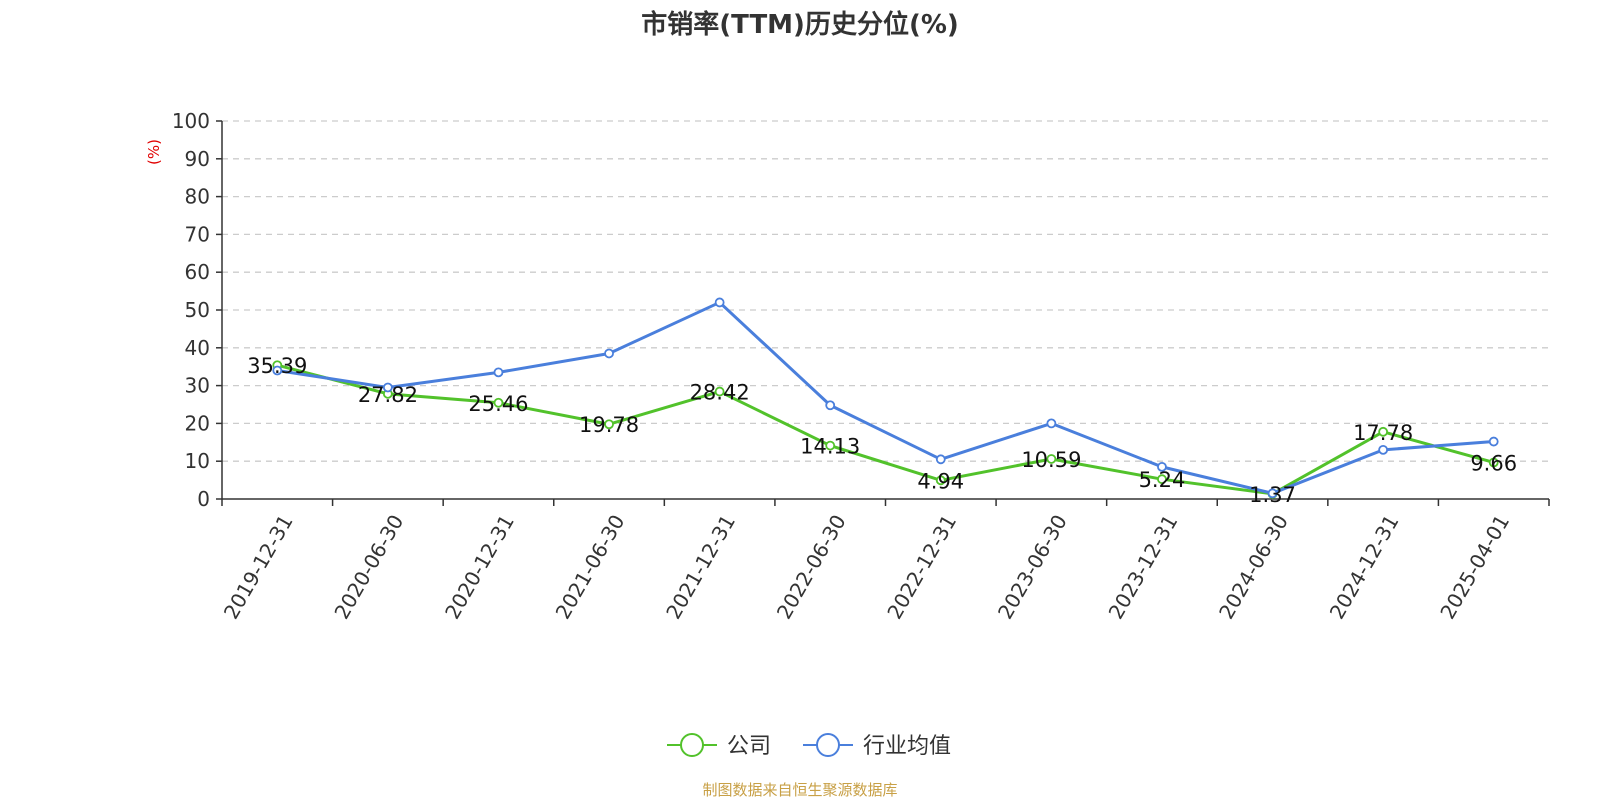  I want to click on x-tick-label: 2020-06-30, so click(368, 567).